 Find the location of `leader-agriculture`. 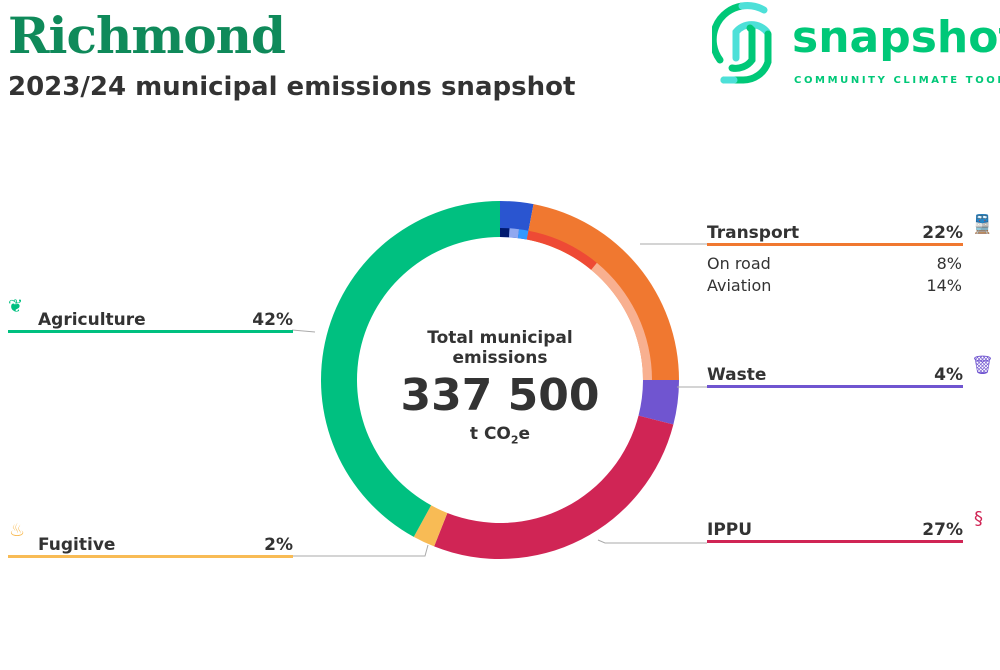

leader-agriculture is located at coordinates (303, 331).